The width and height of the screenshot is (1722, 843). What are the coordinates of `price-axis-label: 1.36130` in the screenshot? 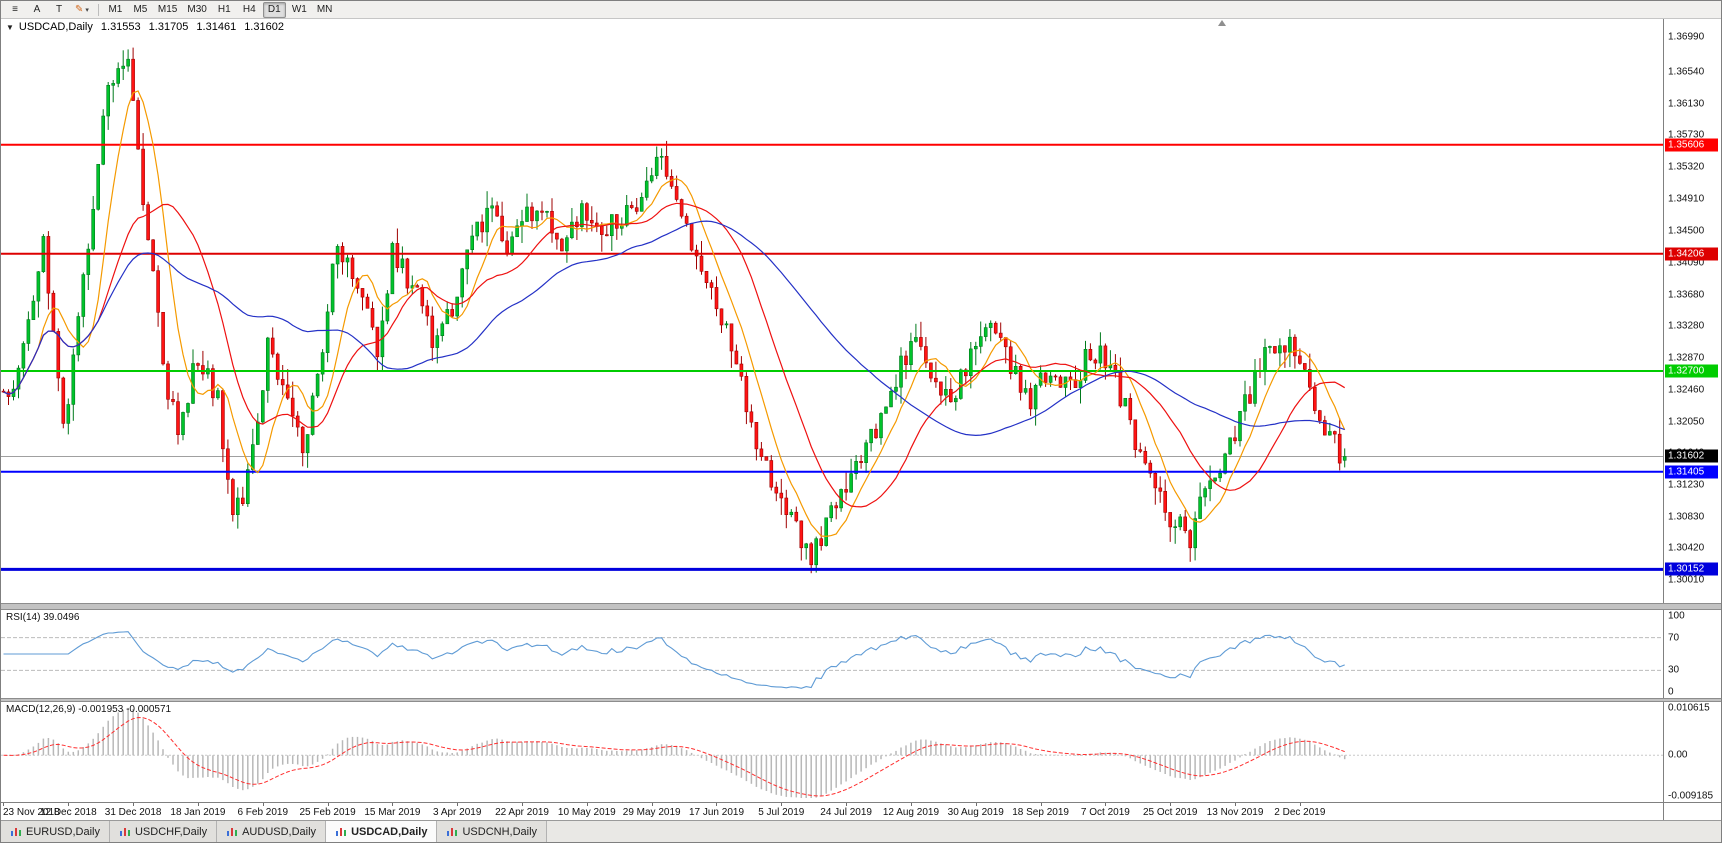 It's located at (1686, 104).